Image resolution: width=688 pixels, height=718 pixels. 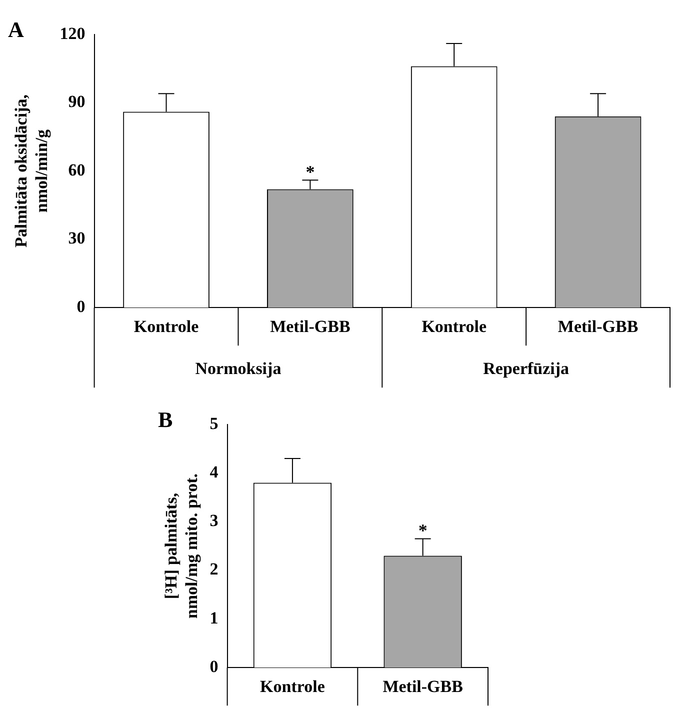 I want to click on y-tick-label: 30, so click(x=77, y=238).